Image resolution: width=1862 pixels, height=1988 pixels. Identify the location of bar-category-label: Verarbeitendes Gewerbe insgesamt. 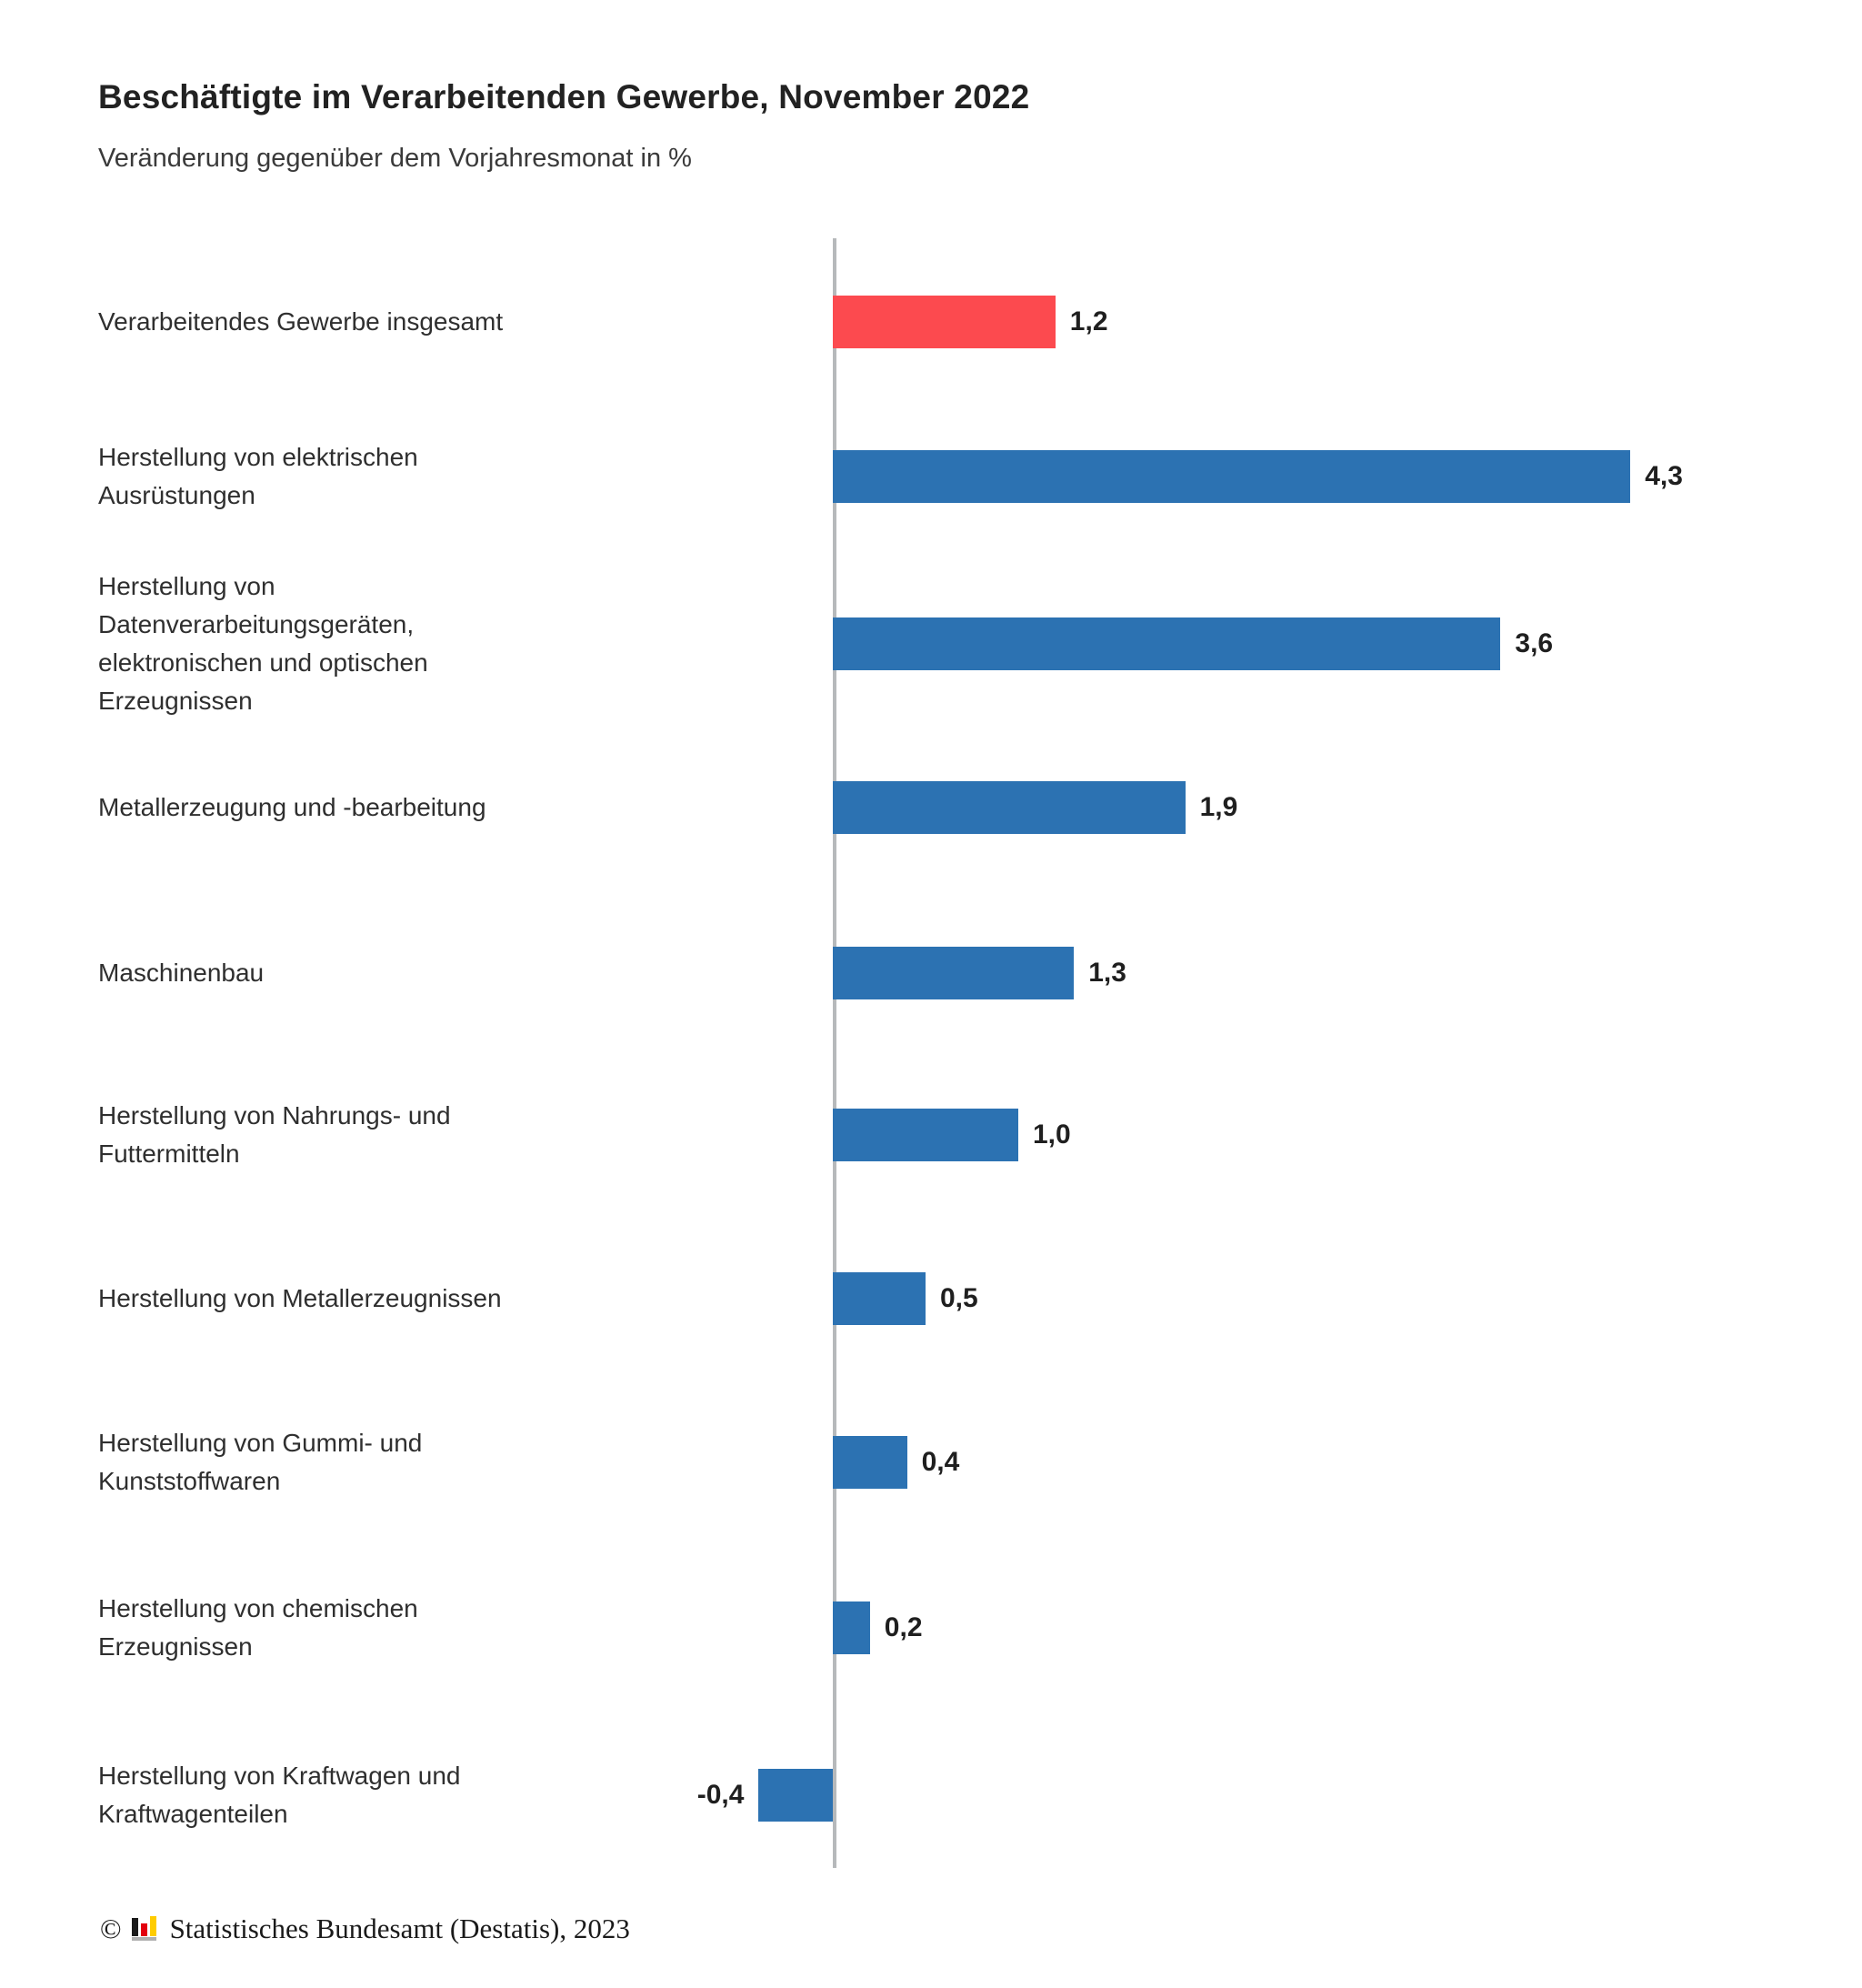
(301, 321).